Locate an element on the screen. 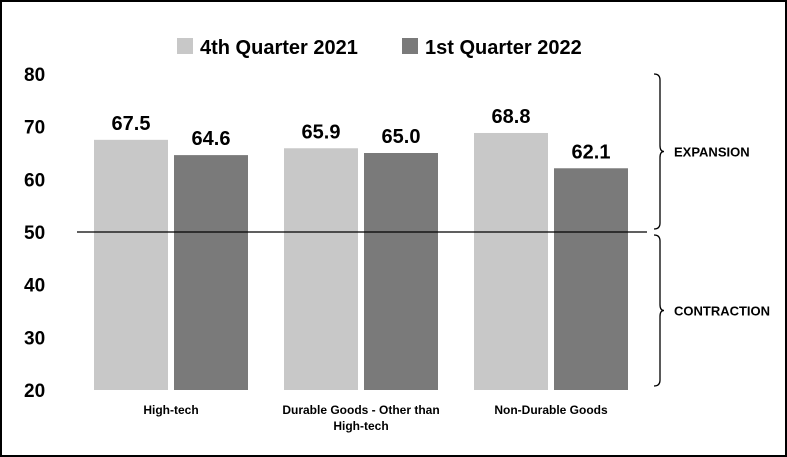  value-label-non-durable-goods-4th-quarter-2021: 68.8 is located at coordinates (511, 117).